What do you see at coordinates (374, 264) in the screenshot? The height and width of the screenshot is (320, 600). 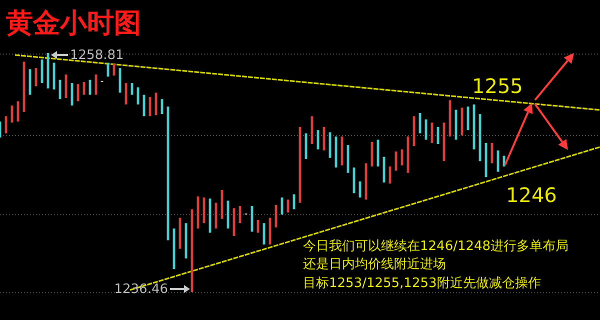 I see `annotation: 还是日内均价线附近进场` at bounding box center [374, 264].